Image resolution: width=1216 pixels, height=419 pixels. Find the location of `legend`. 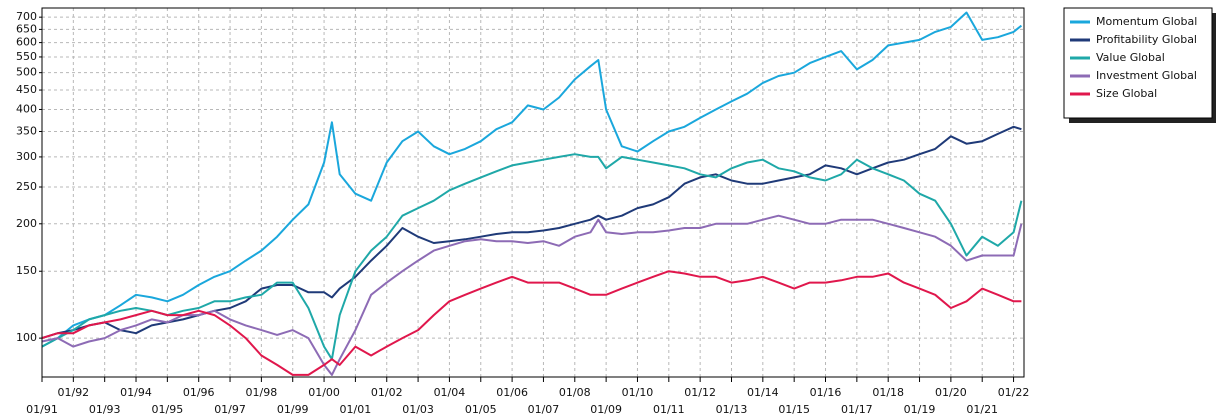

legend is located at coordinates (1138, 63).